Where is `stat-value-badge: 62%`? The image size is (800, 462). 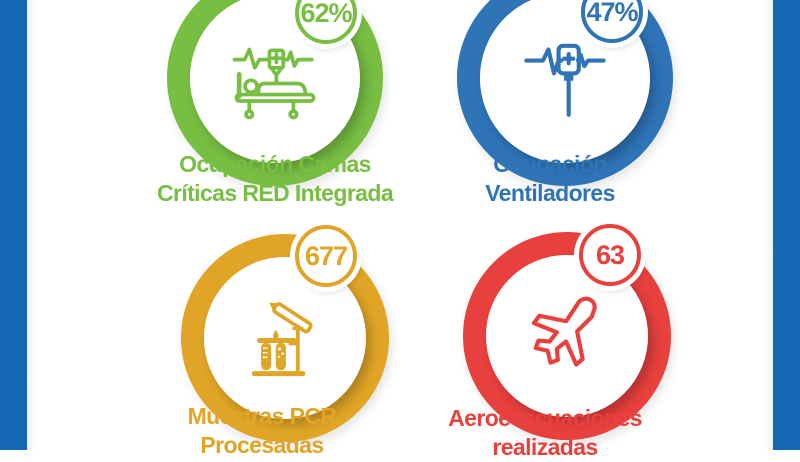 stat-value-badge: 62% is located at coordinates (326, 22).